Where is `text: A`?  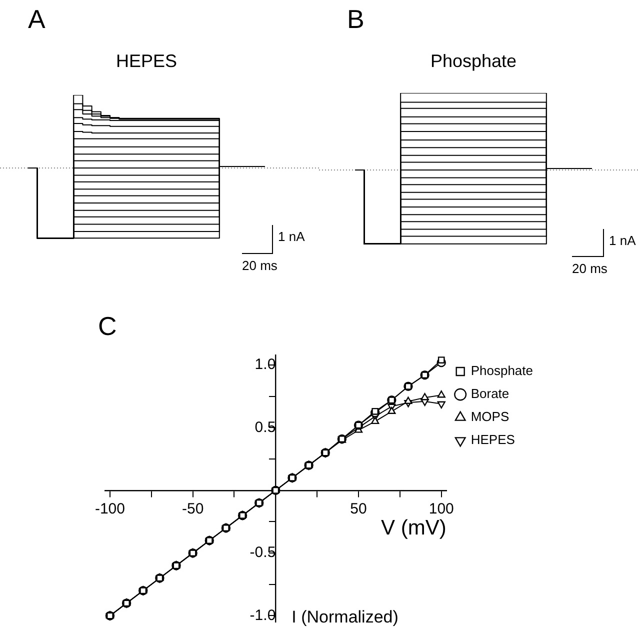
text: A is located at coordinates (37, 19).